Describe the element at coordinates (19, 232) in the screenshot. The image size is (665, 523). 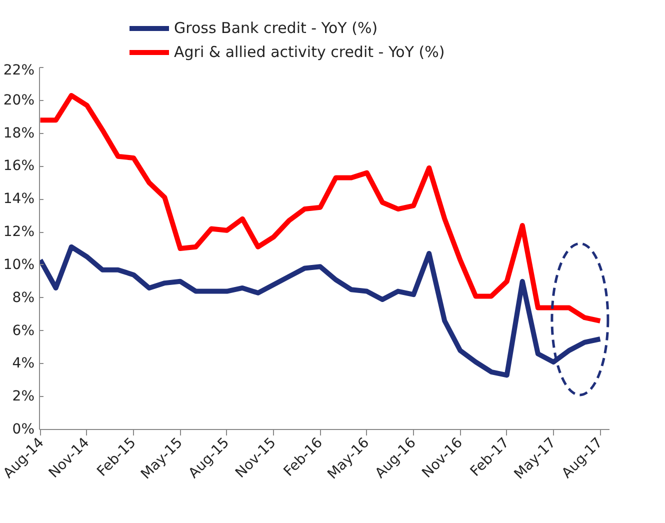
I see `y-tick-label: 12%` at that location.